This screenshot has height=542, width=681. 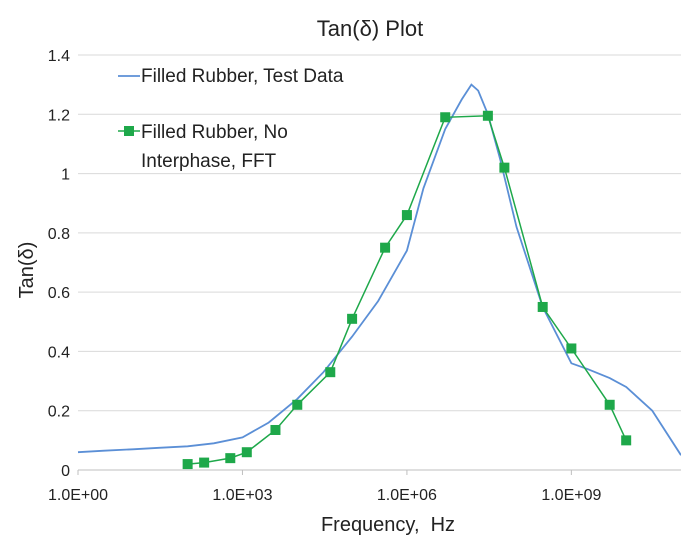 I want to click on y-tick-label: 0.6, so click(x=59, y=293).